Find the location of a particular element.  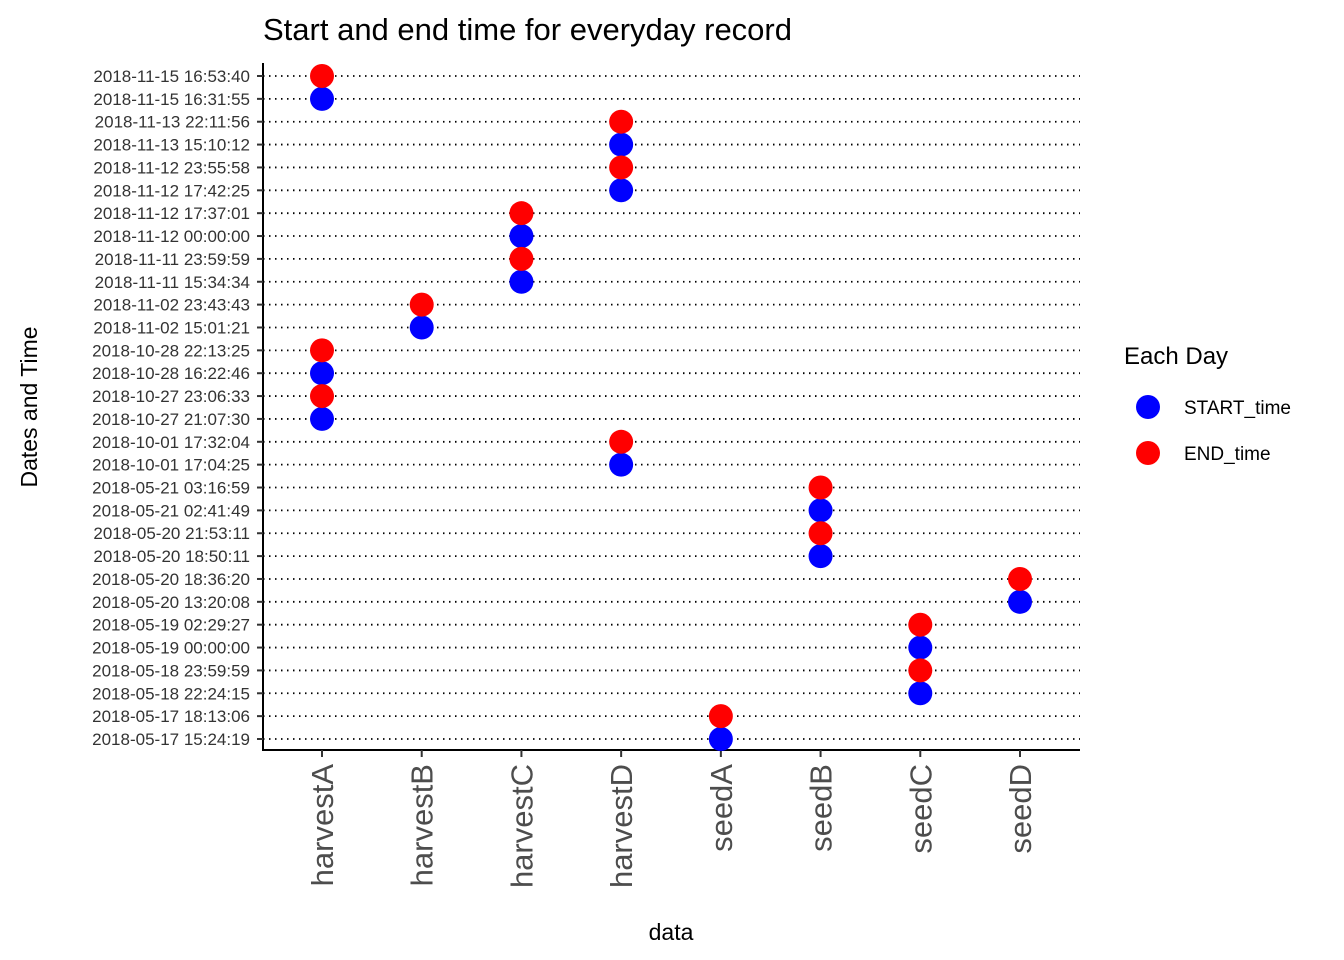

y-tick-label: 2018-11-12 17:42:25 is located at coordinates (171, 190).